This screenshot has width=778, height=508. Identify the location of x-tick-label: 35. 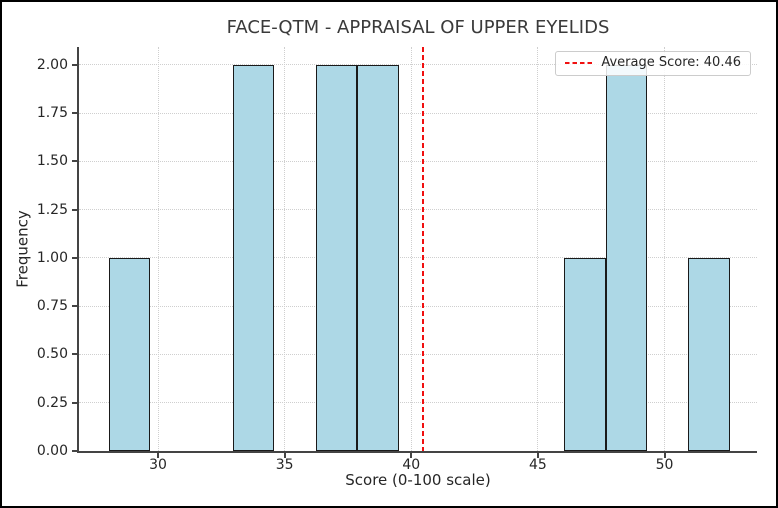
(284, 465).